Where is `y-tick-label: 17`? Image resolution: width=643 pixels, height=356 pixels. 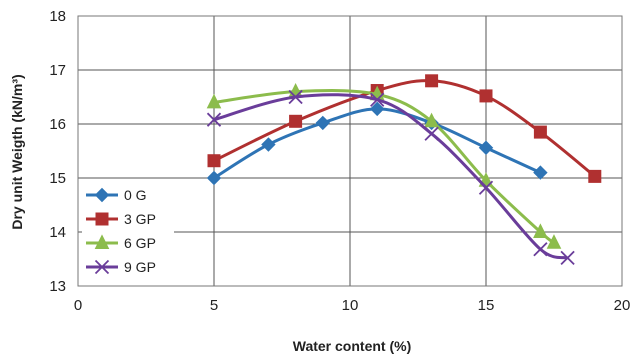
y-tick-label: 17 is located at coordinates (57, 70).